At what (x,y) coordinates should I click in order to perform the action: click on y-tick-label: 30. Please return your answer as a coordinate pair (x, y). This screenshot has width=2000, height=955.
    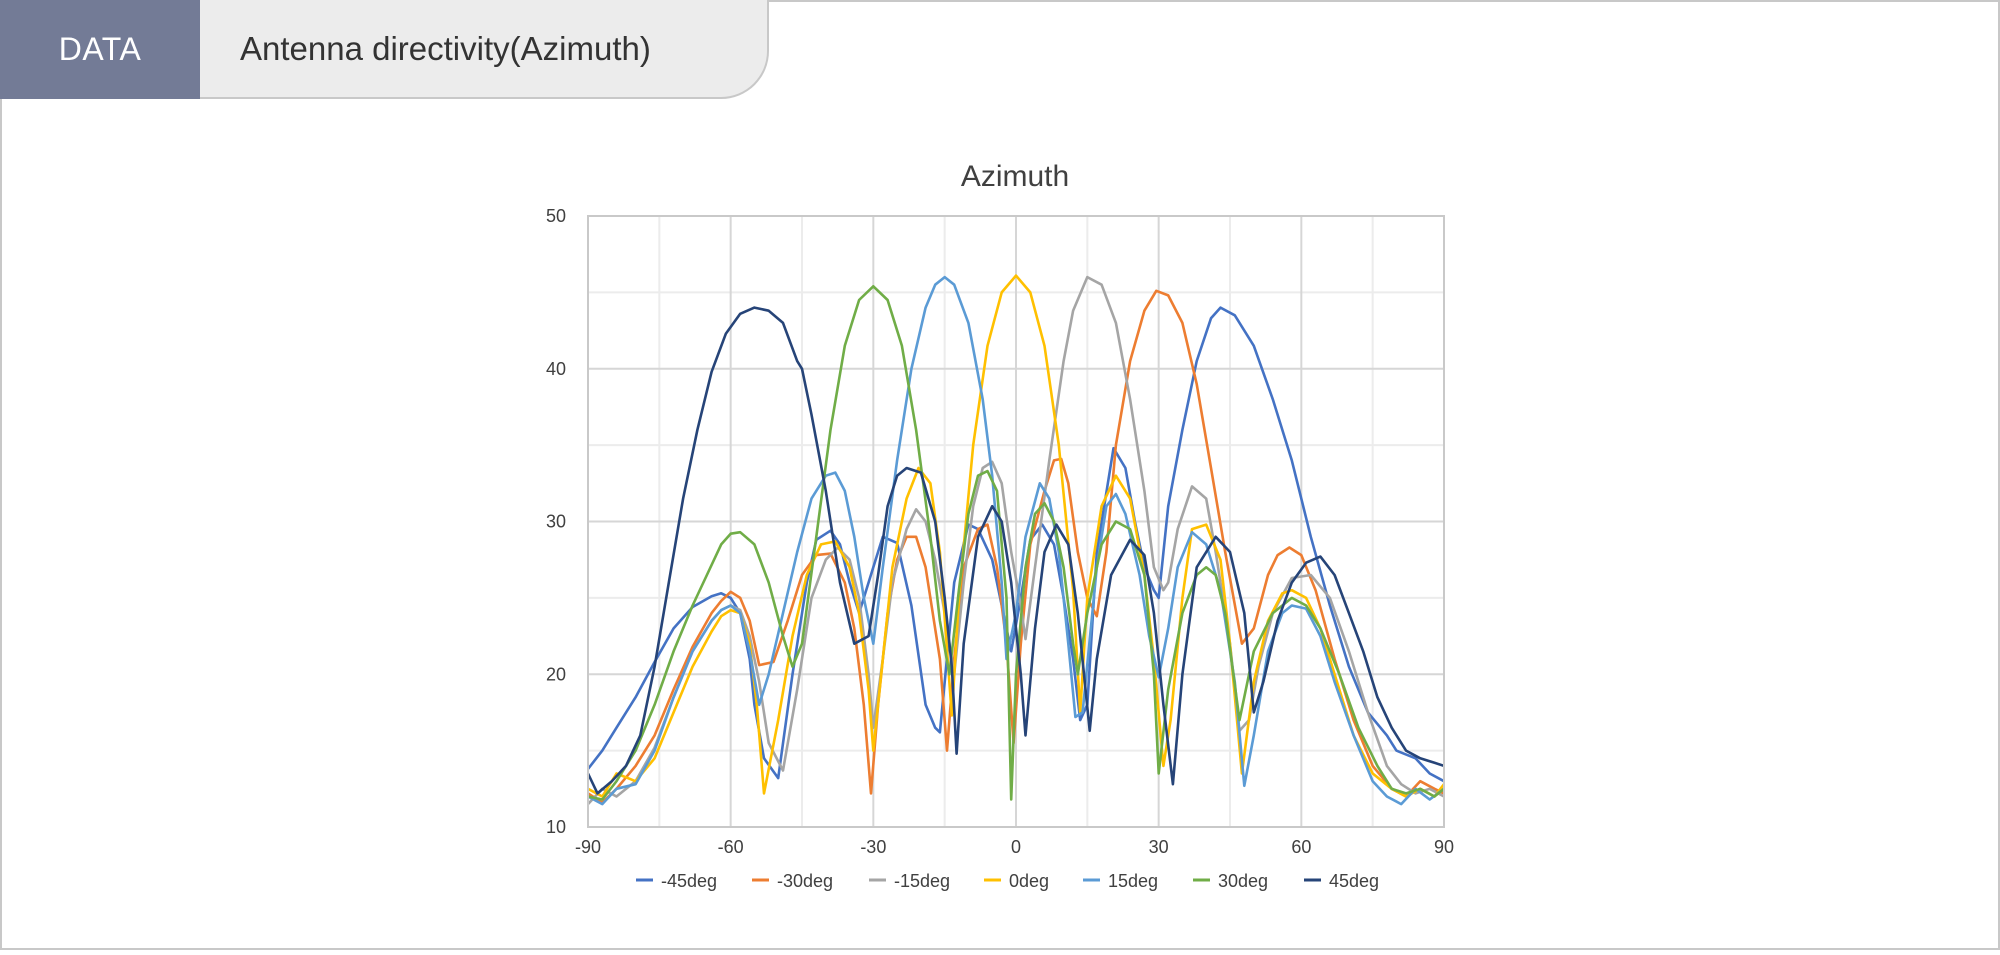
    Looking at the image, I should click on (556, 522).